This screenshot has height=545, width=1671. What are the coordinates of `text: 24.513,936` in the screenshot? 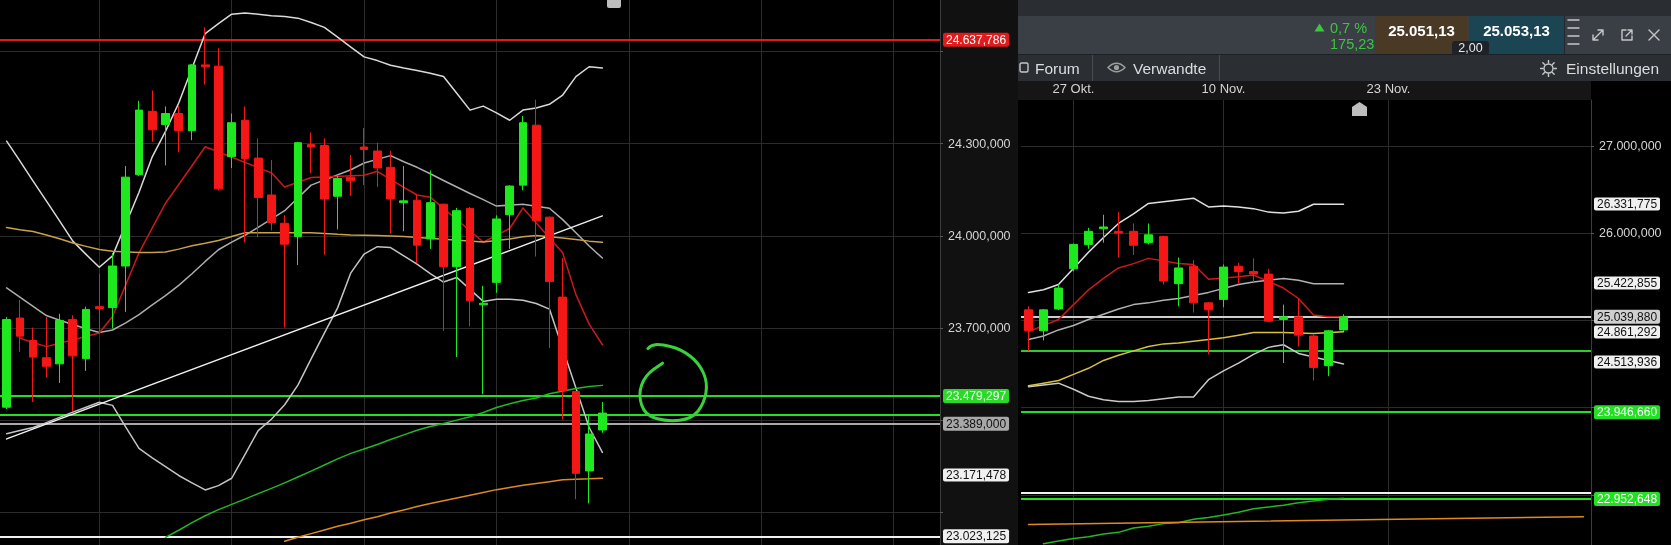 It's located at (1627, 361).